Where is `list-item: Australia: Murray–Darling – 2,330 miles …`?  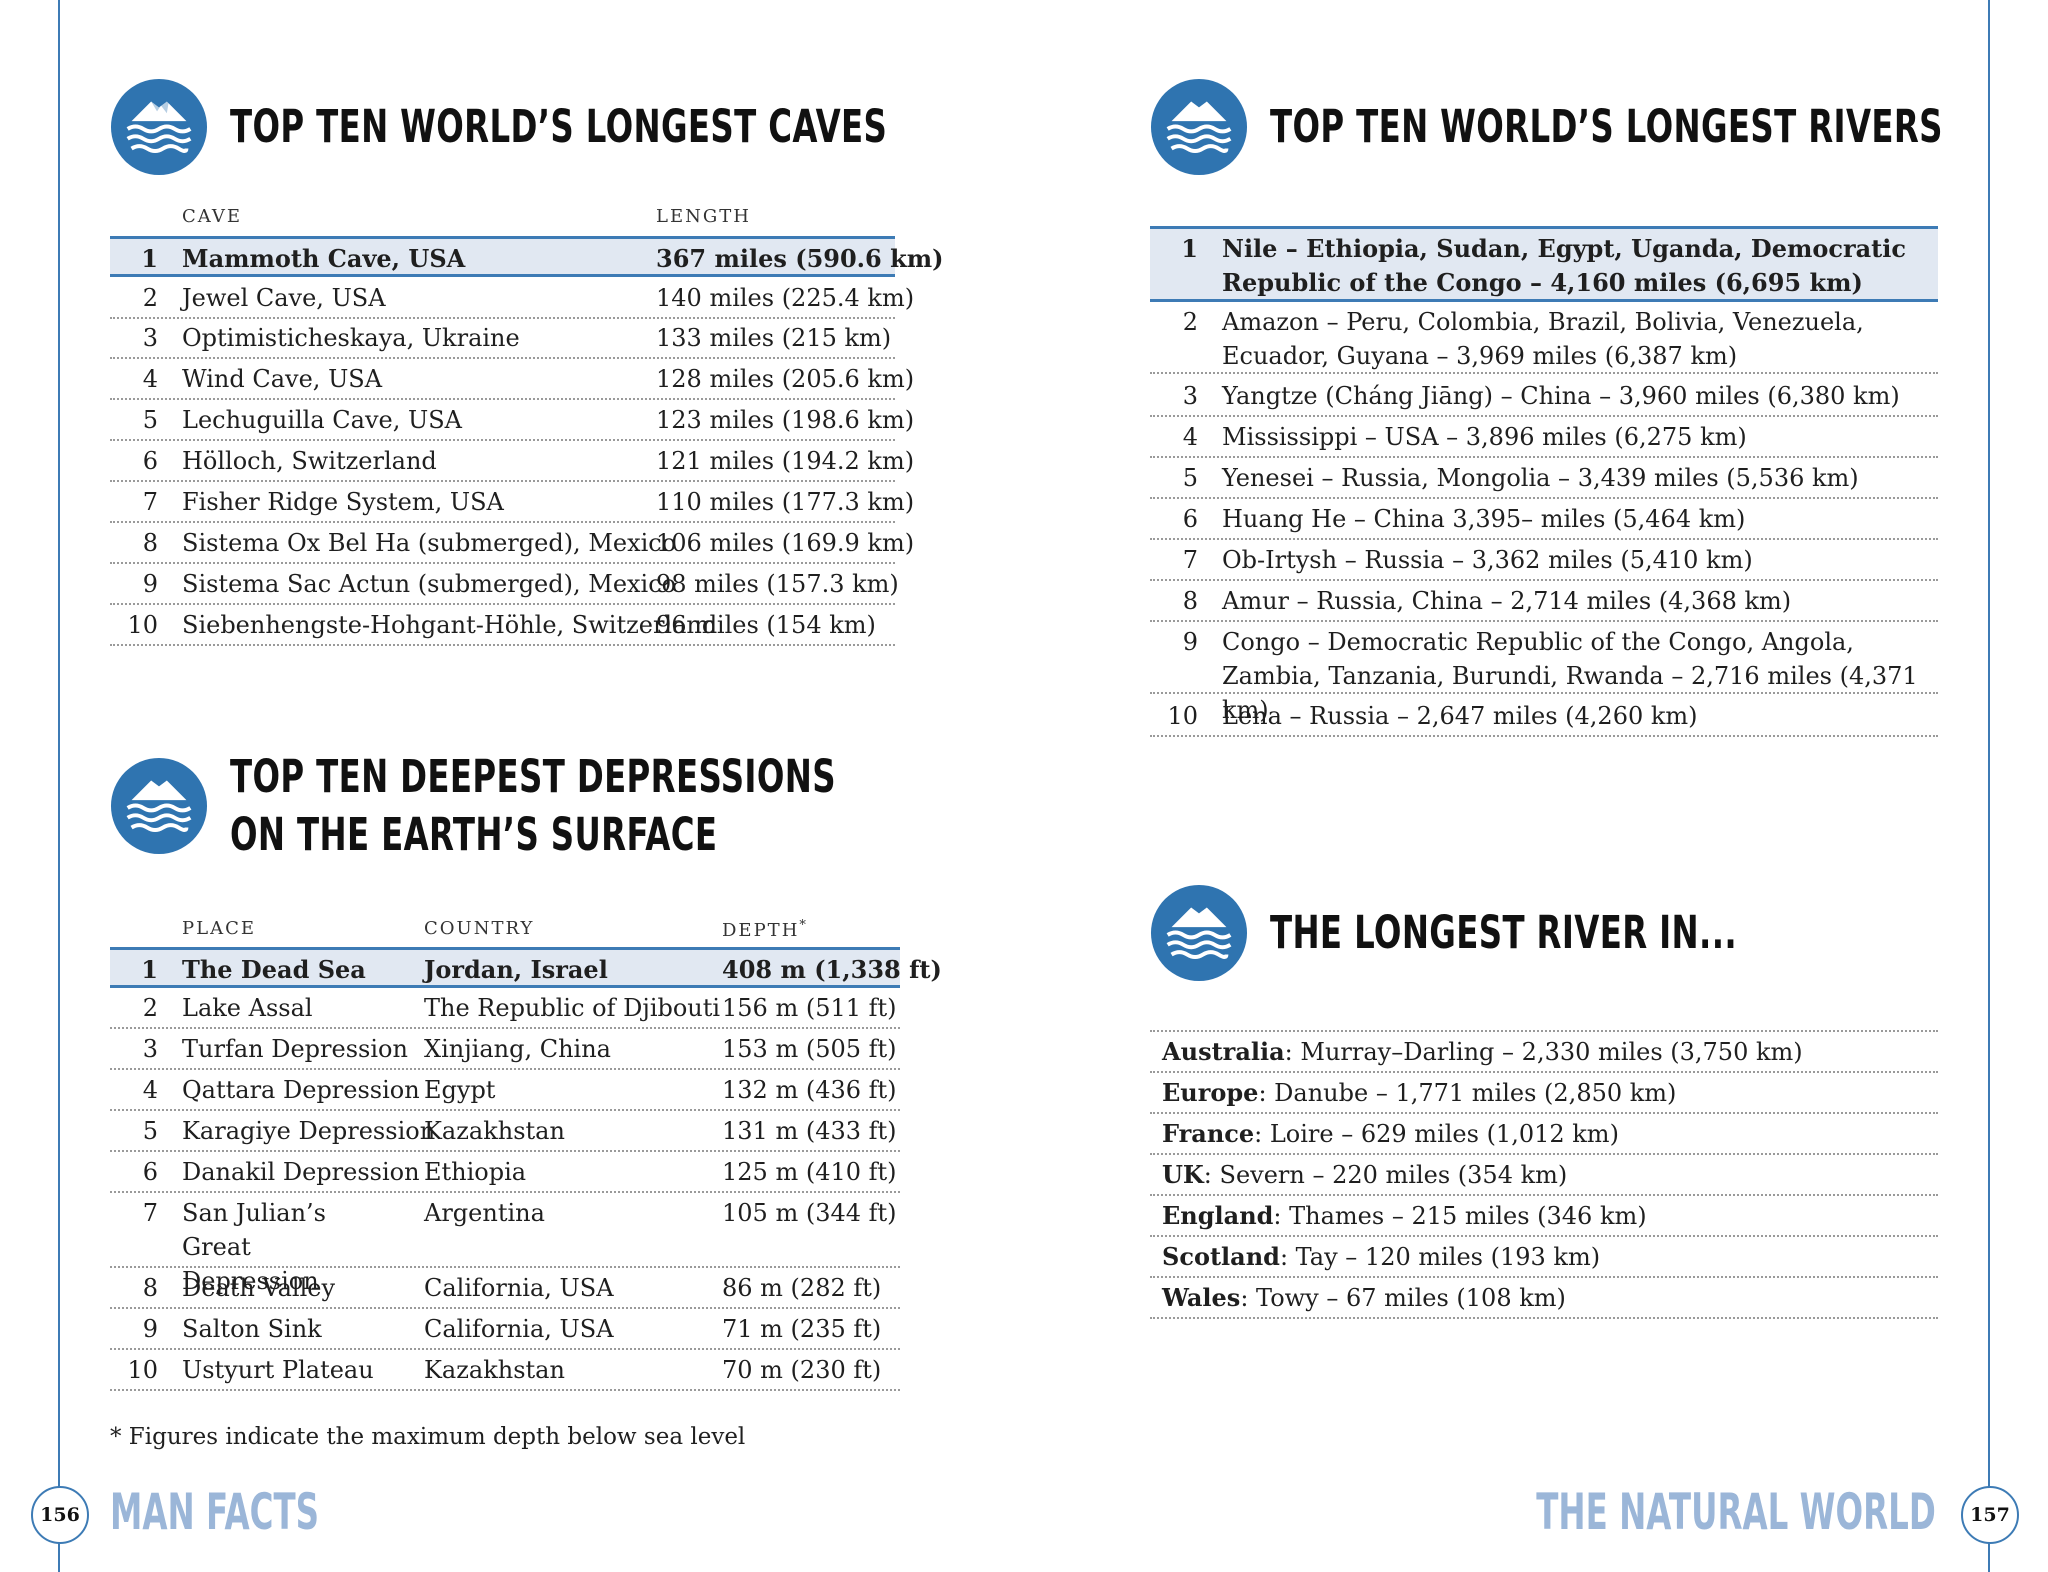 list-item: Australia: Murray–Darling – 2,330 miles … is located at coordinates (1544, 1052).